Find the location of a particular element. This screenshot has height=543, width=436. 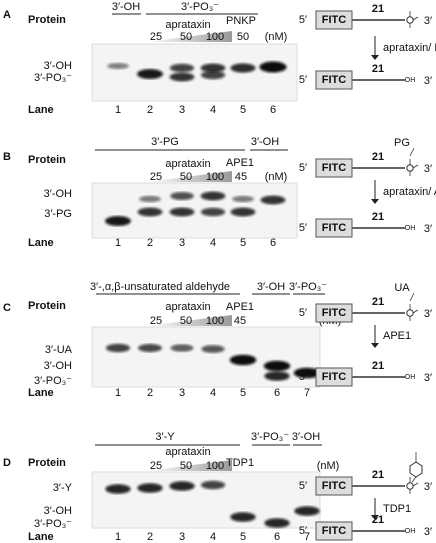

concentration: 25 is located at coordinates (156, 177).